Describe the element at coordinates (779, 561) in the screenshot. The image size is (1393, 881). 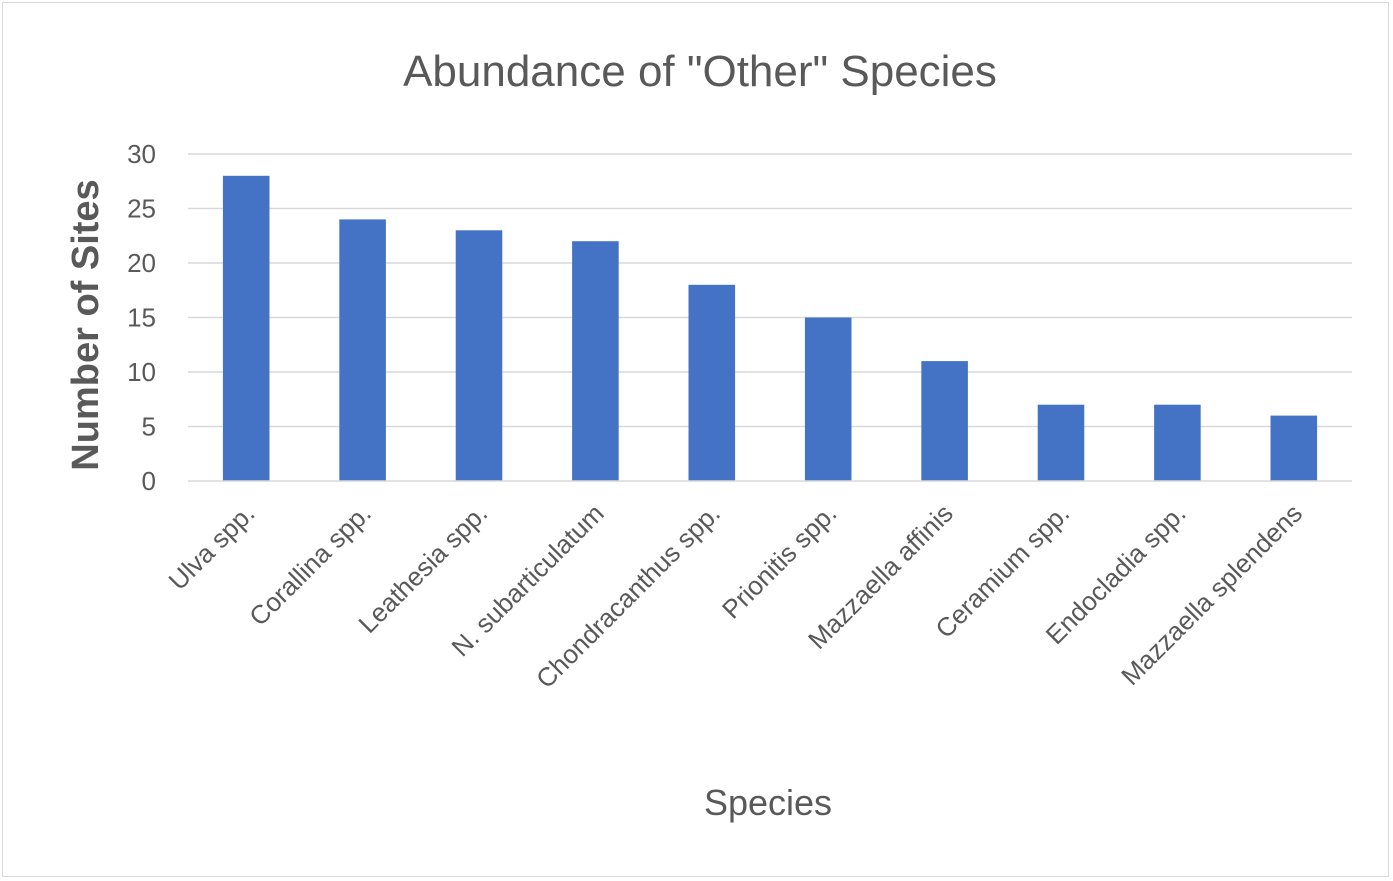
I see `x-category-label: Prionitis spp.` at that location.